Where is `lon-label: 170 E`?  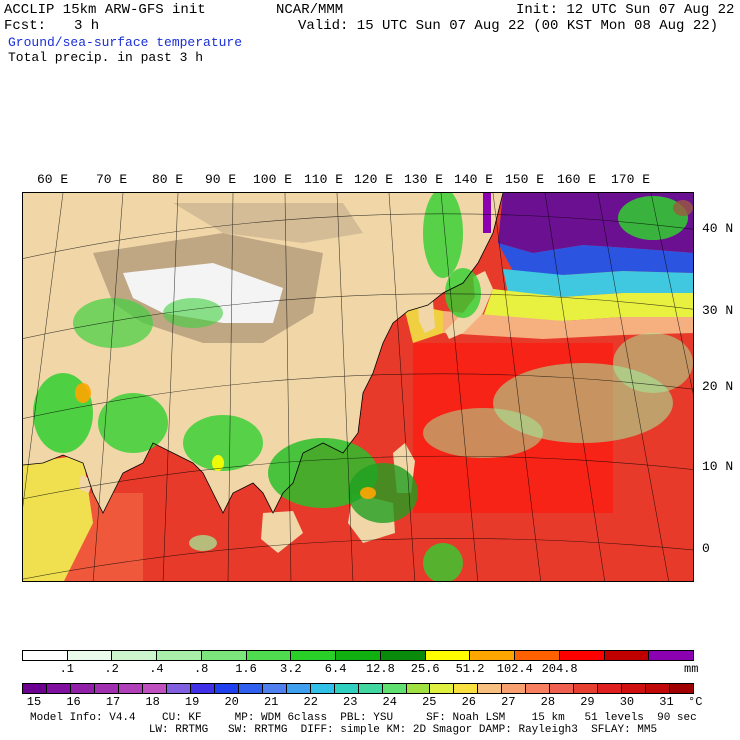
lon-label: 170 E is located at coordinates (631, 179).